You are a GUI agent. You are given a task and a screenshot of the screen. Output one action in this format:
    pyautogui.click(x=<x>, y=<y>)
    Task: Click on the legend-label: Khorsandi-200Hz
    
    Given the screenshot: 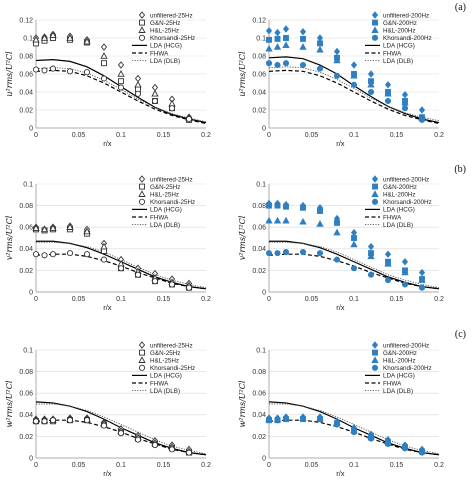 What is the action you would take?
    pyautogui.click(x=407, y=202)
    